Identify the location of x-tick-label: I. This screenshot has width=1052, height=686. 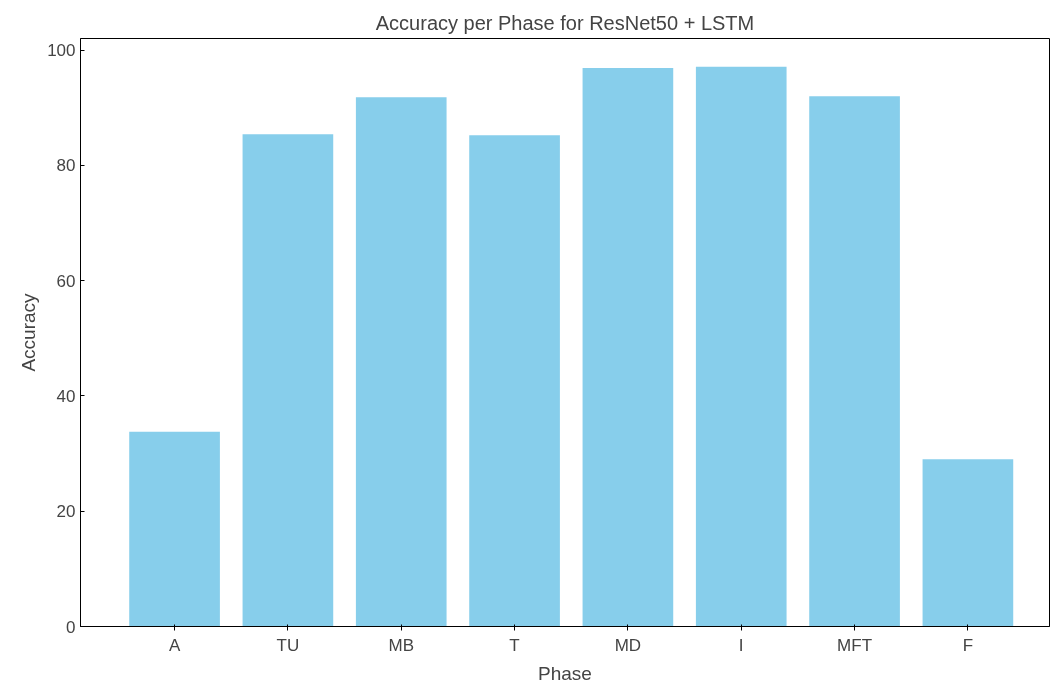
(741, 645).